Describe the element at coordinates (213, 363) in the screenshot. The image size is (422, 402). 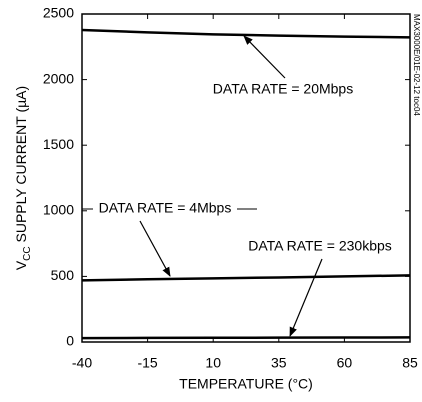
I see `x-tick-label: 10` at that location.